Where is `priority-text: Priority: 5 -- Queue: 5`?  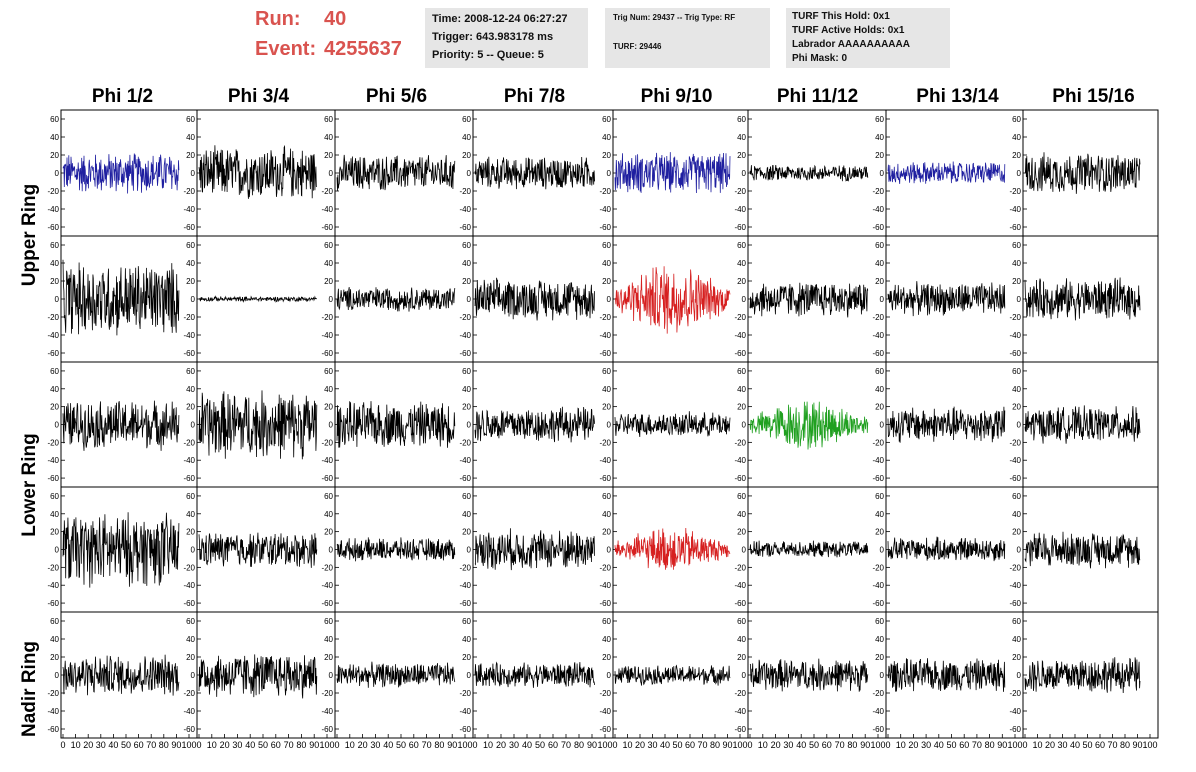
priority-text: Priority: 5 -- Queue: 5 is located at coordinates (488, 55).